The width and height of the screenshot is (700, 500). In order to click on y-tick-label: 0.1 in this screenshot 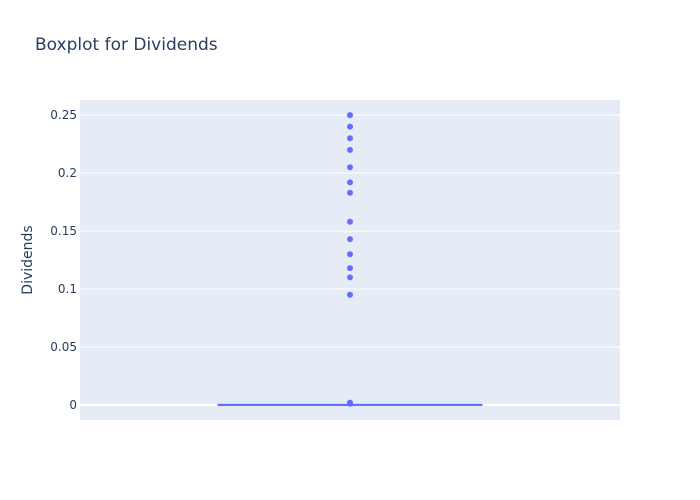, I will do `click(67, 289)`.